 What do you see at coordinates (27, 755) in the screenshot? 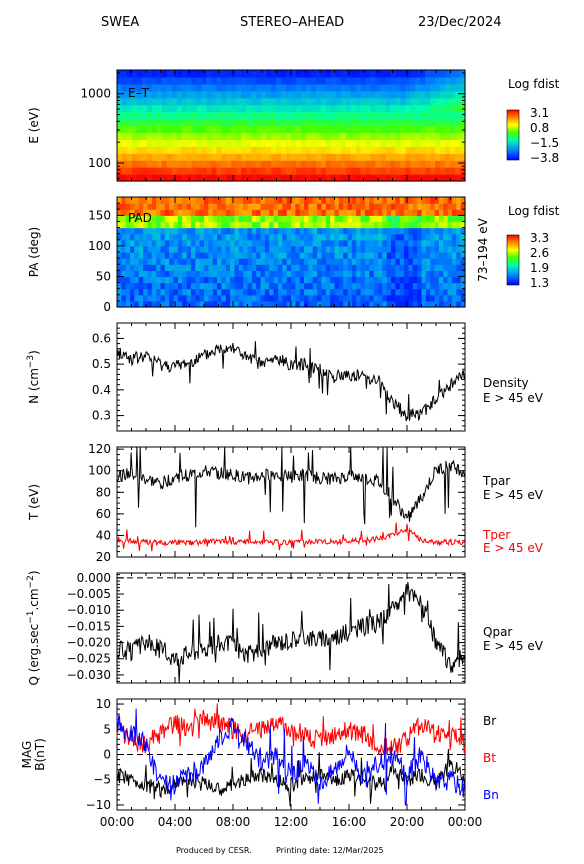
I see `y-axis-label: MAG` at bounding box center [27, 755].